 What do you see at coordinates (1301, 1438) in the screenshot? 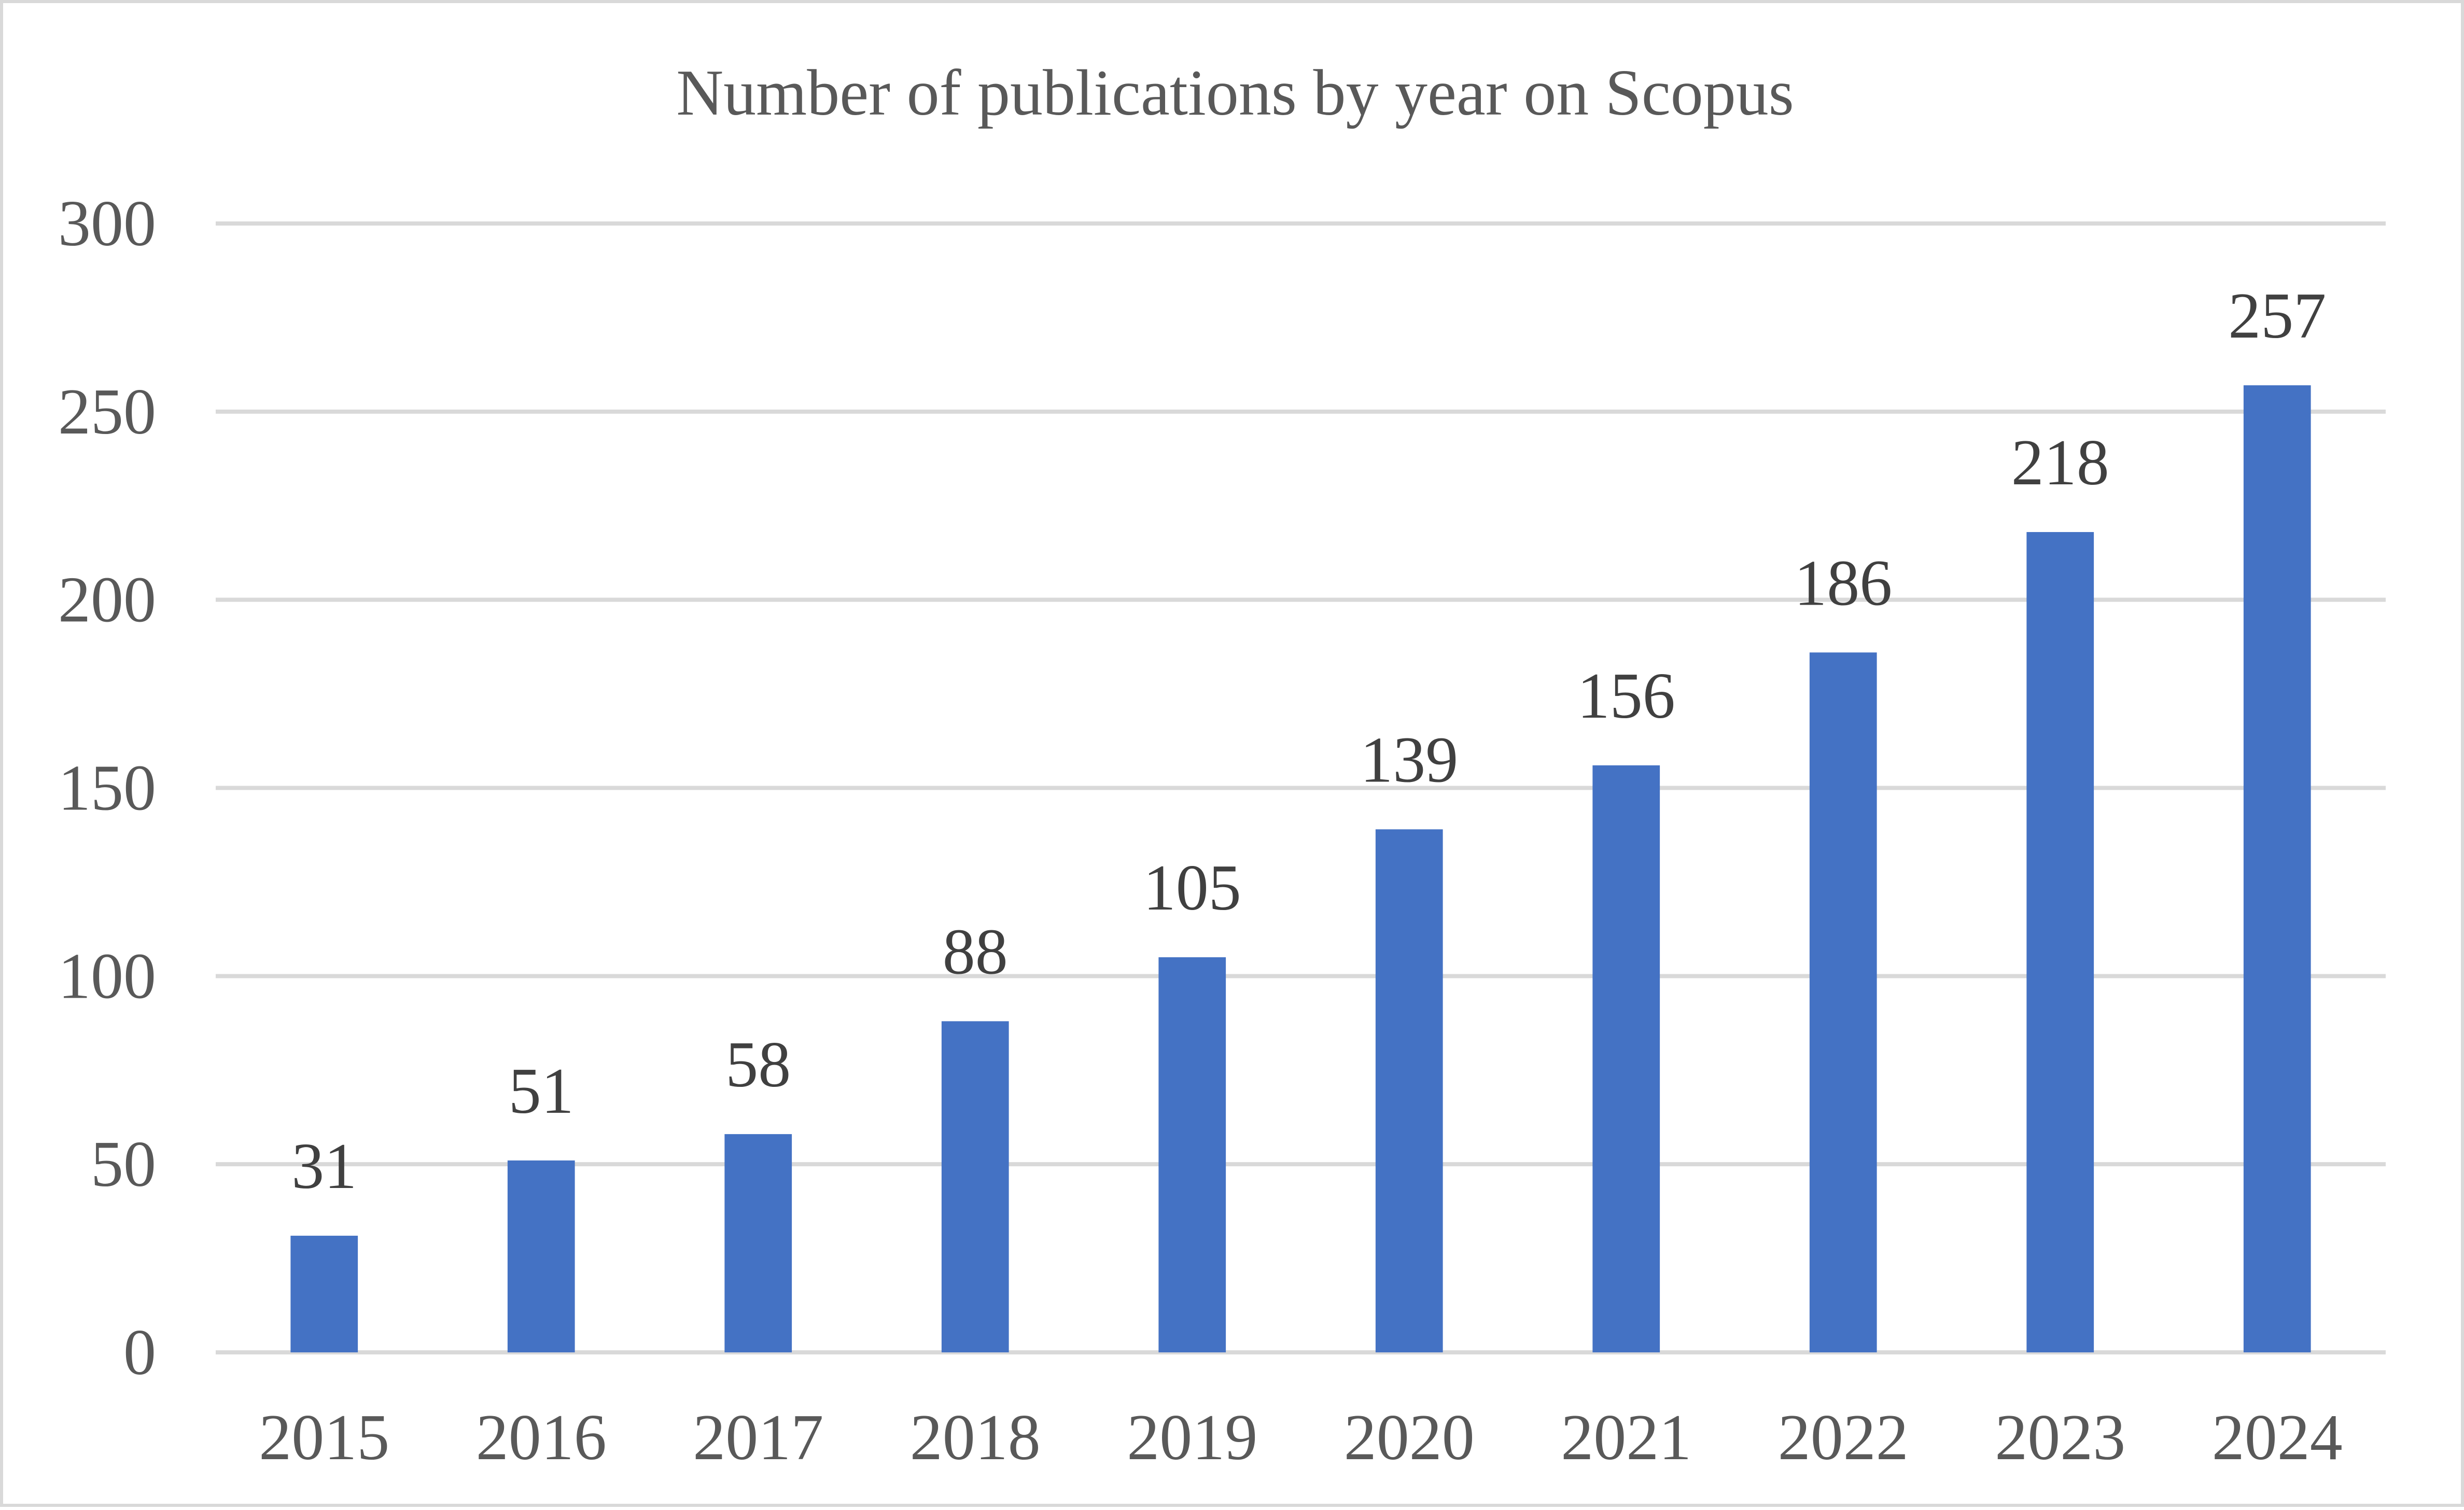
I see `x-axis-ticks: 2015 2016 2017 2018 2019 2020 2021 2022 2023 2024` at bounding box center [1301, 1438].